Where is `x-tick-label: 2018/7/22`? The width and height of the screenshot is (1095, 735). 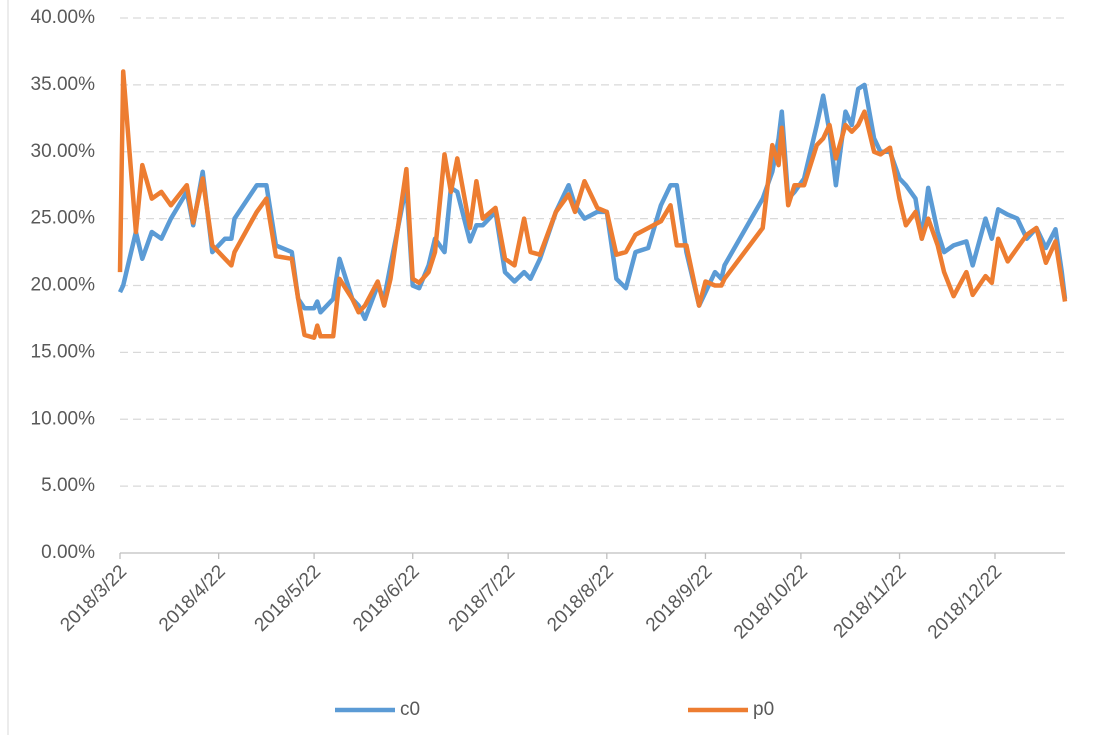 x-tick-label: 2018/7/22 is located at coordinates (482, 598).